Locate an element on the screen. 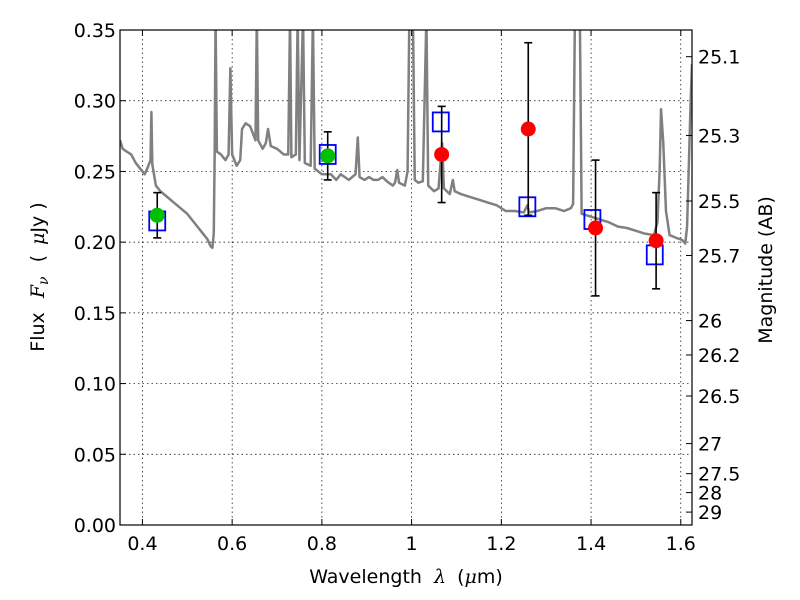 The width and height of the screenshot is (800, 600). y-tick-label: 0.35 is located at coordinates (95, 31).